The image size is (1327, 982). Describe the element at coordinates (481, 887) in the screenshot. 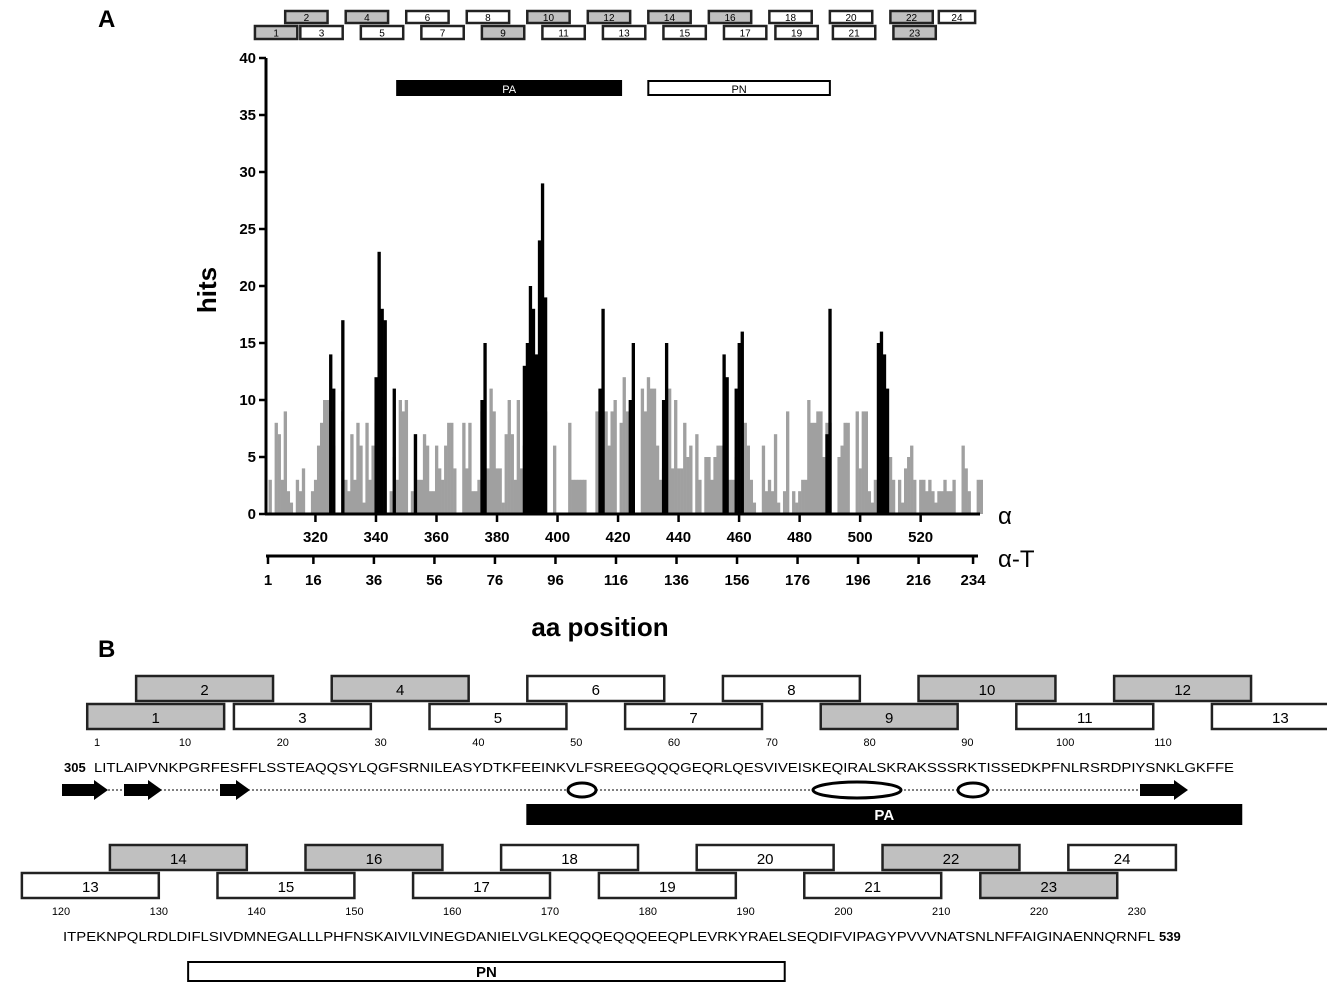

I see `map-box-bottom-label: 17` at that location.